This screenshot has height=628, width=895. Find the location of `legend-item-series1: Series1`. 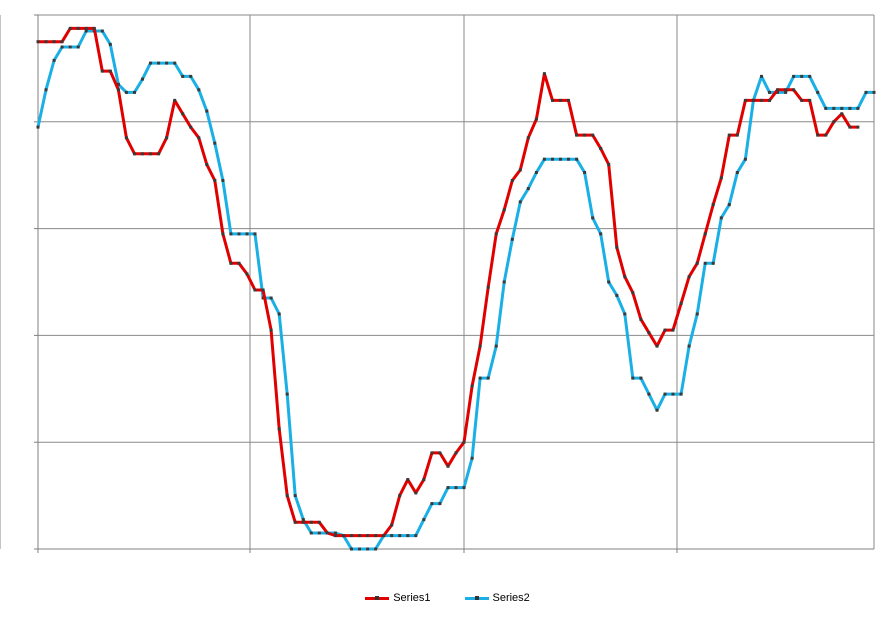

legend-item-series1: Series1 is located at coordinates (398, 598).